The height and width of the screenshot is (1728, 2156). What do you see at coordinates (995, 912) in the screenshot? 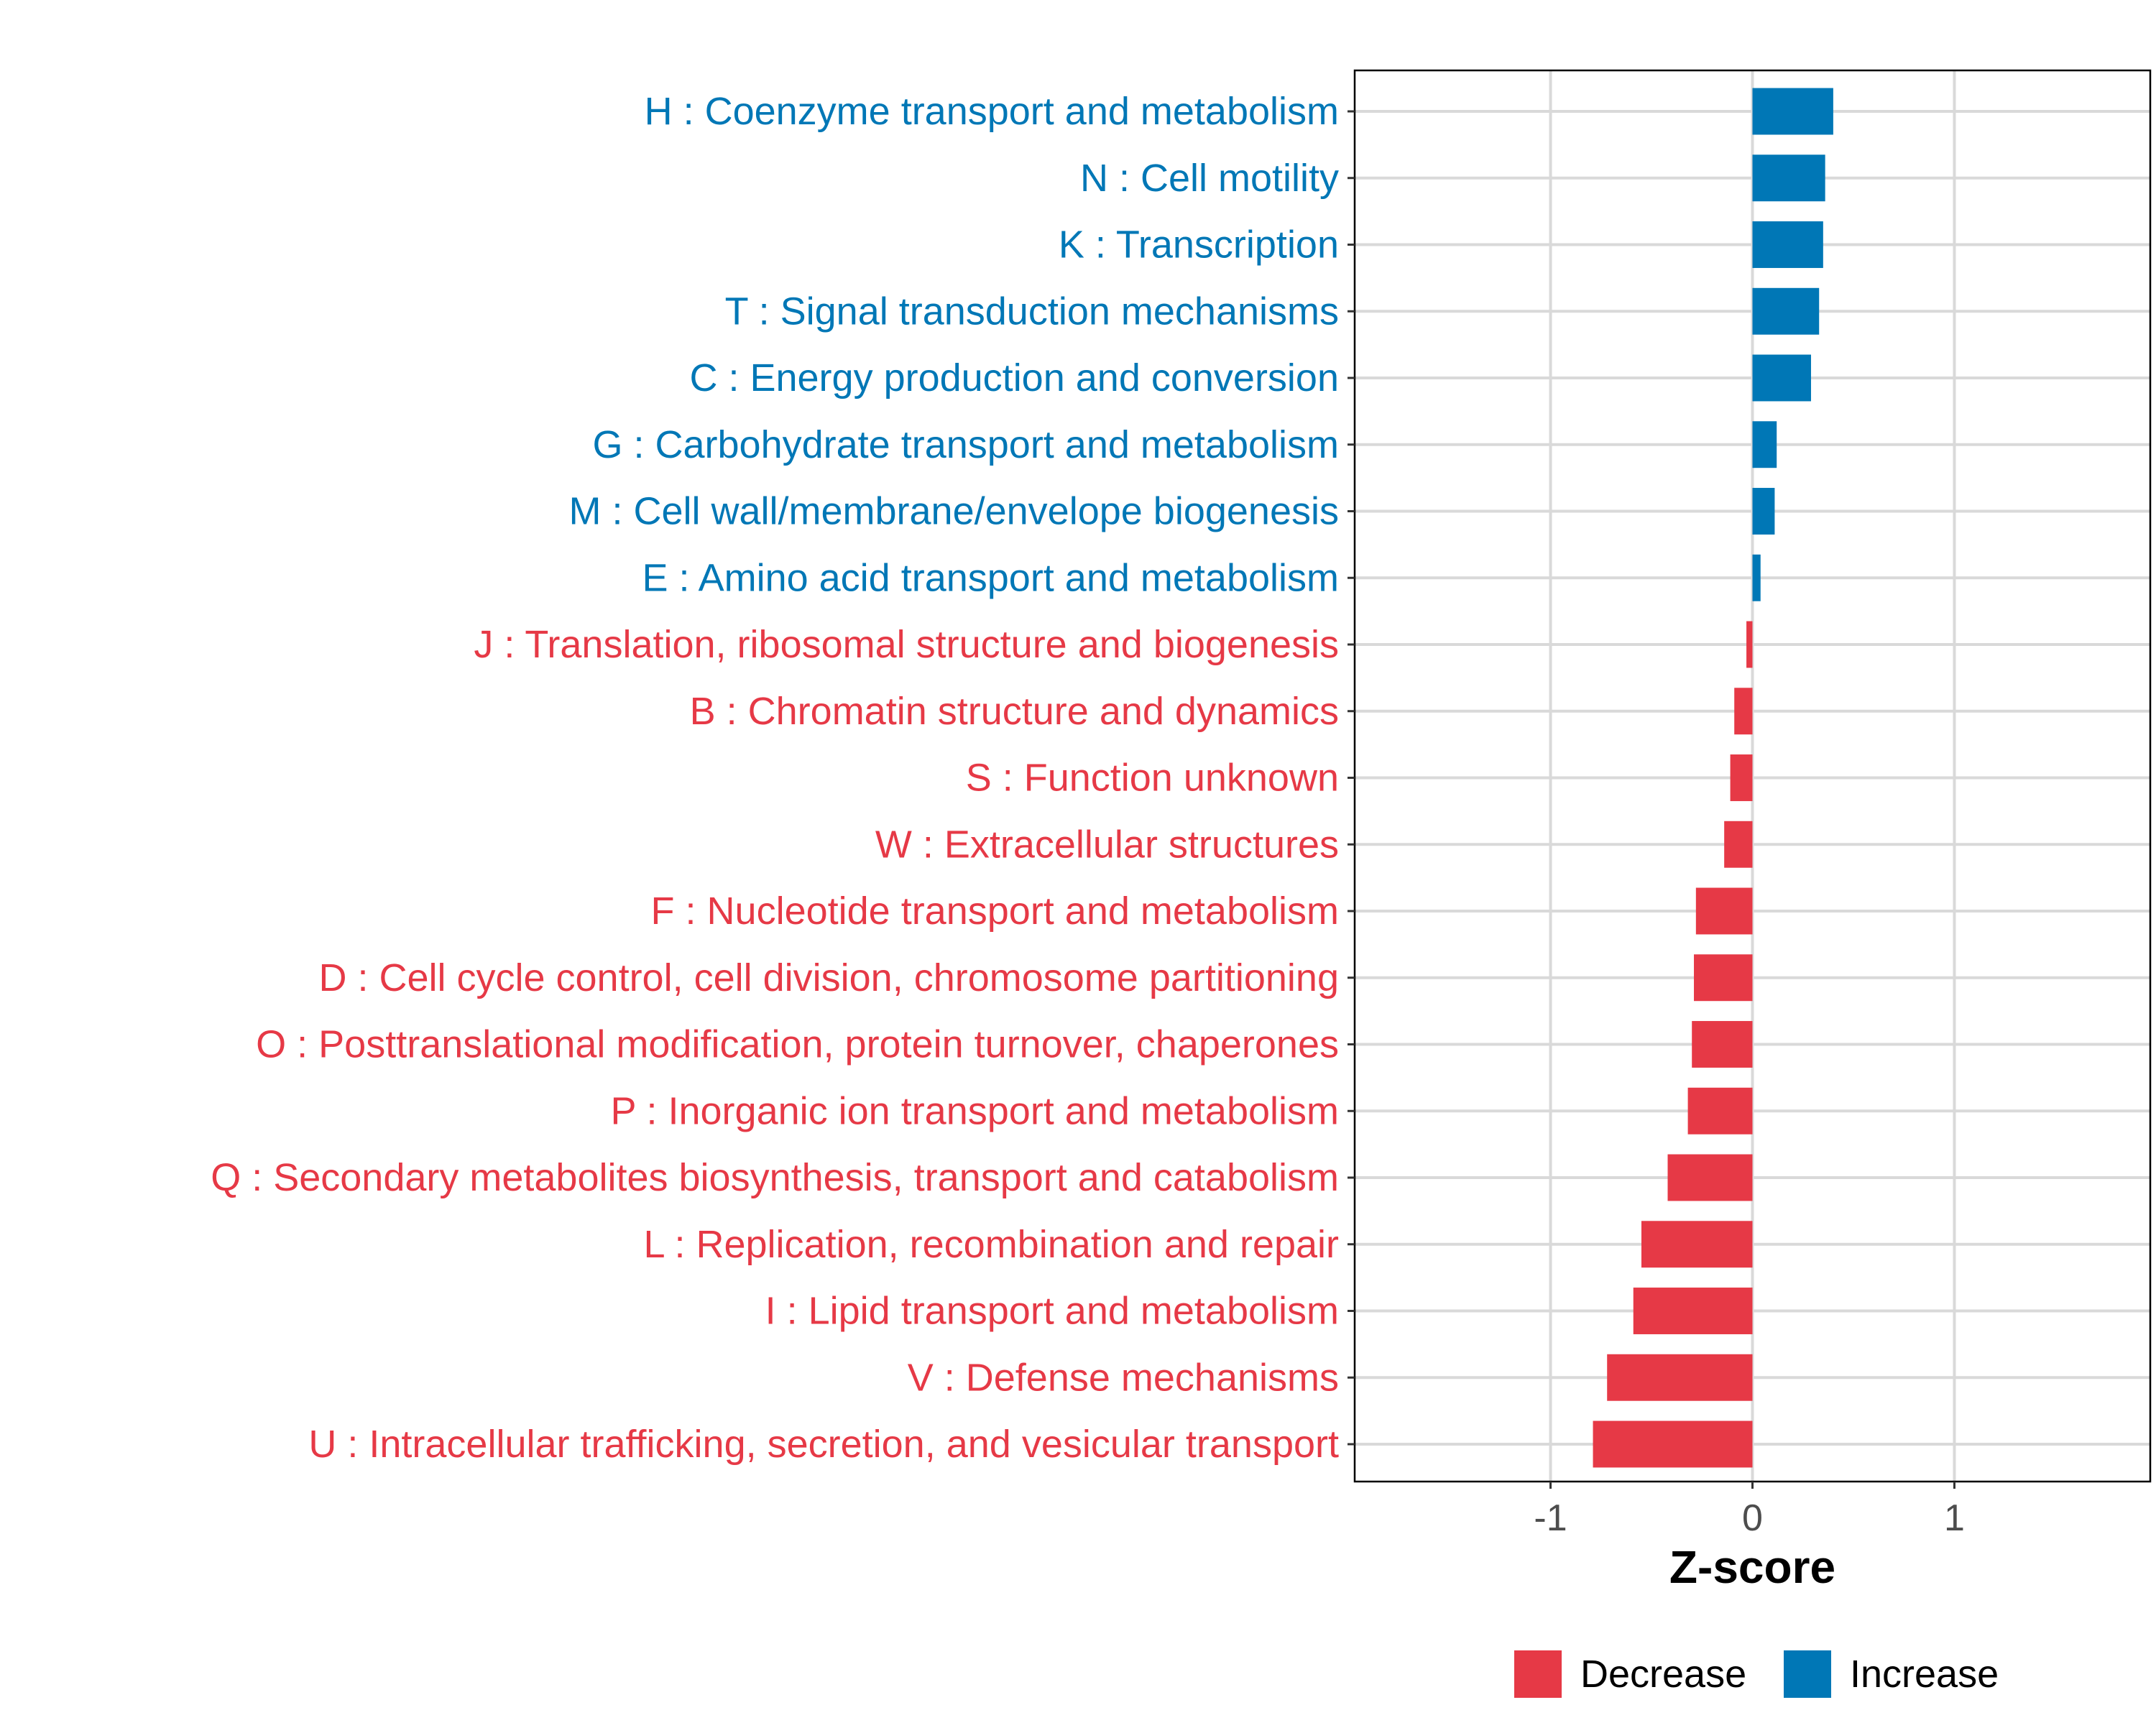
I see `y-tick-label: F : Nucleotide transport and metabolism` at bounding box center [995, 912].